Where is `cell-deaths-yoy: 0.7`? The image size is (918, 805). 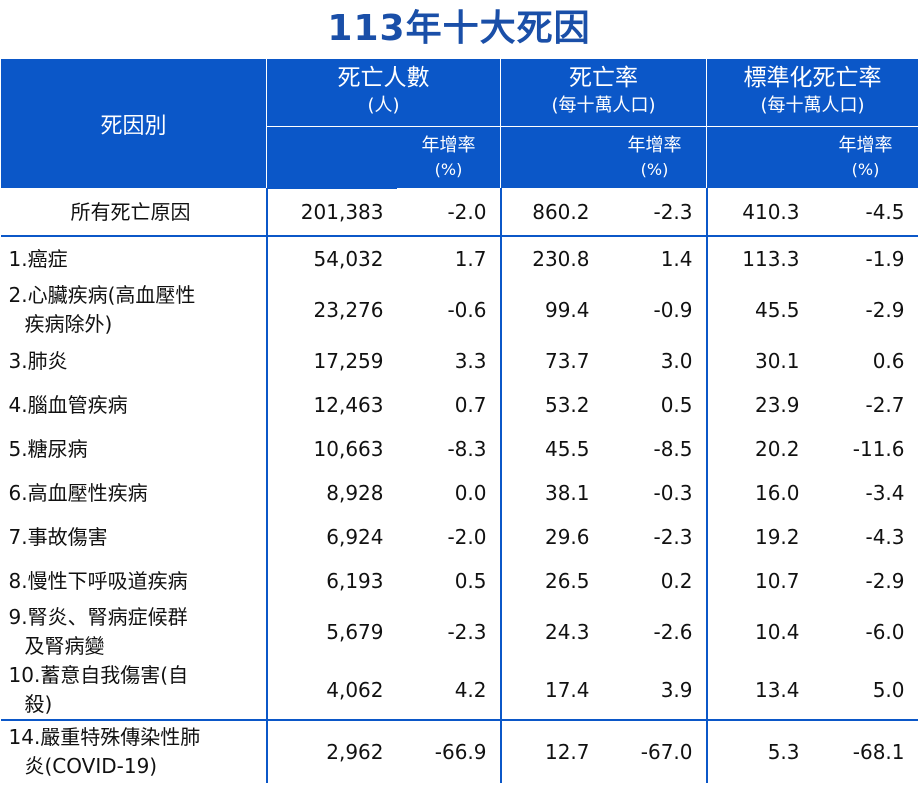
cell-deaths-yoy: 0.7 is located at coordinates (449, 405).